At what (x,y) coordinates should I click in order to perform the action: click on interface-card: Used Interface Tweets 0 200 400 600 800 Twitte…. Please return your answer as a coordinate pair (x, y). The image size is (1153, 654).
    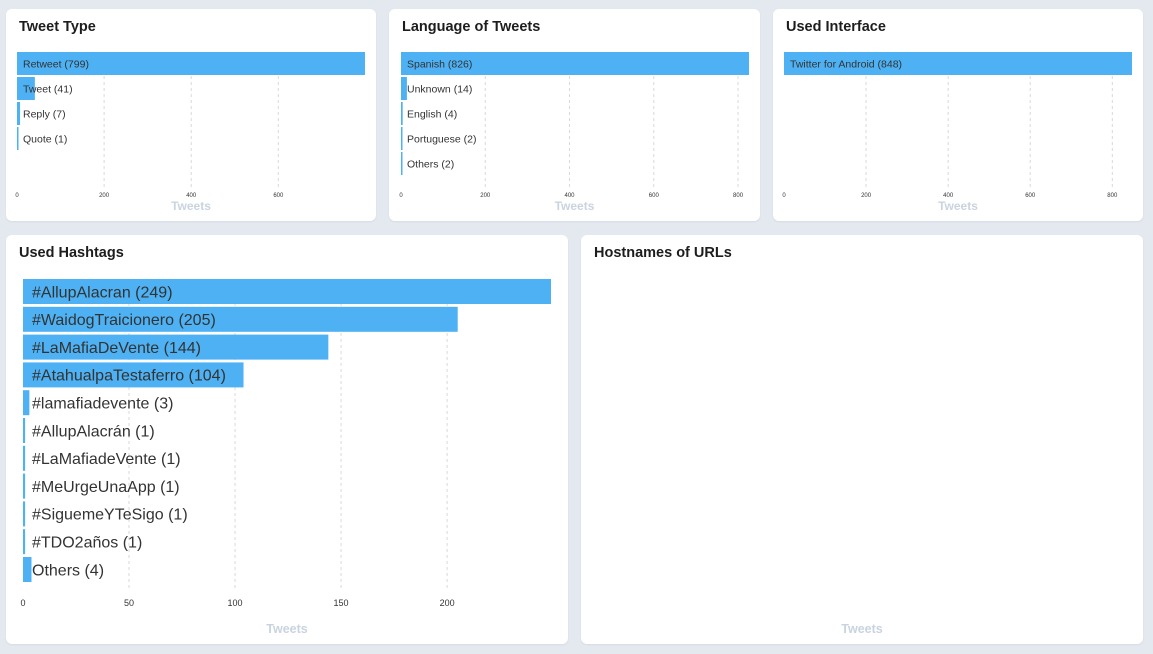
    Looking at the image, I should click on (958, 115).